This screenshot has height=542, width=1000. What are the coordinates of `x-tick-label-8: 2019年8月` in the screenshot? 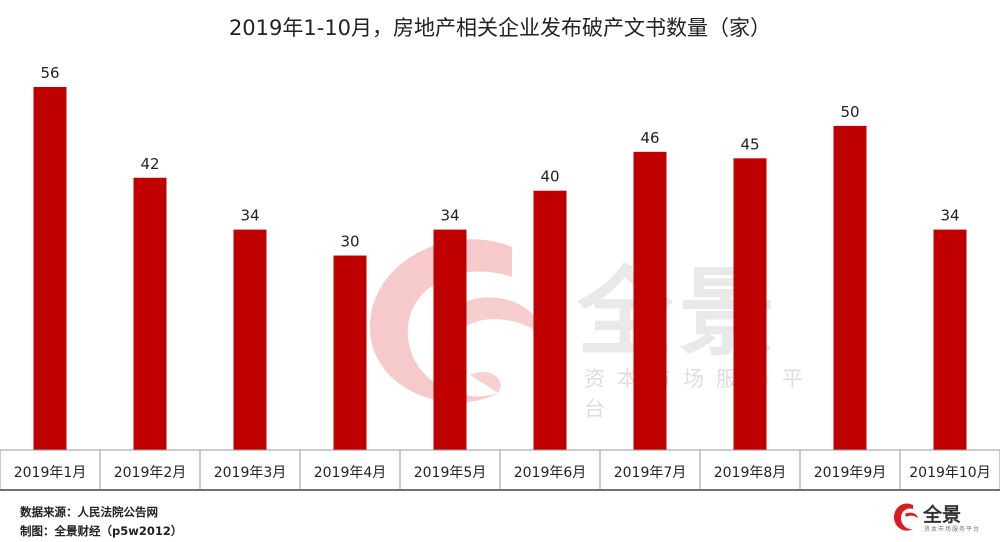 It's located at (750, 473).